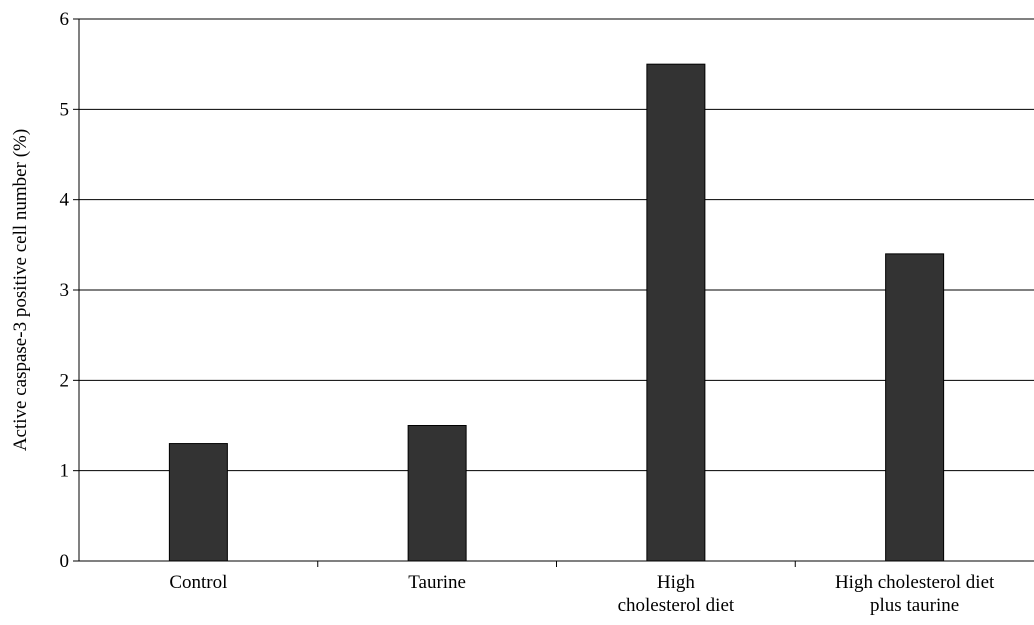 The image size is (1034, 625). What do you see at coordinates (437, 582) in the screenshot?
I see `x-category-label: Taurine` at bounding box center [437, 582].